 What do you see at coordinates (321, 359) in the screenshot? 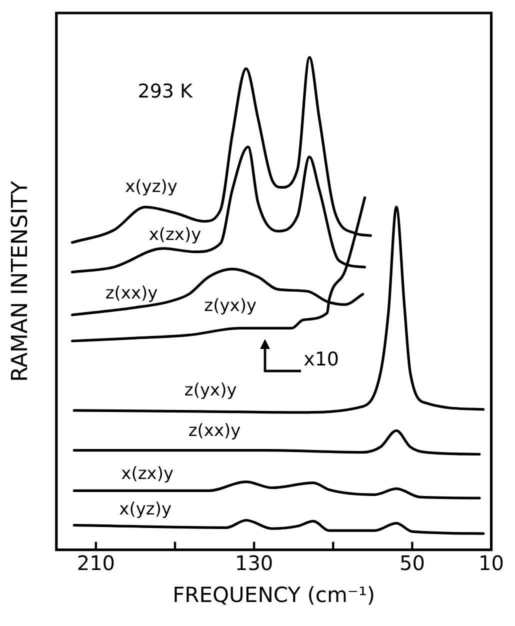
I see `annotation: x10` at bounding box center [321, 359].